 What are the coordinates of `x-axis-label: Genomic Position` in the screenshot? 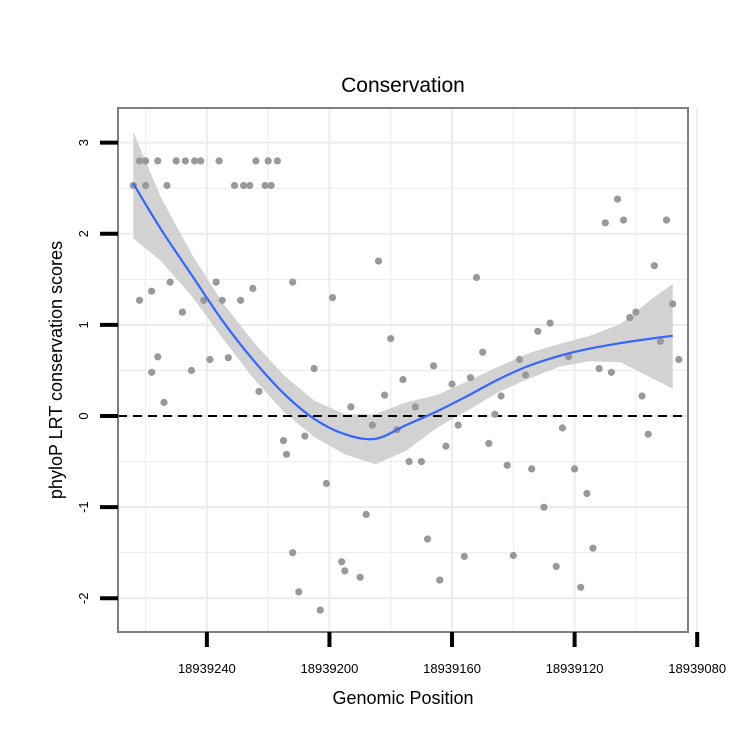 It's located at (402, 698).